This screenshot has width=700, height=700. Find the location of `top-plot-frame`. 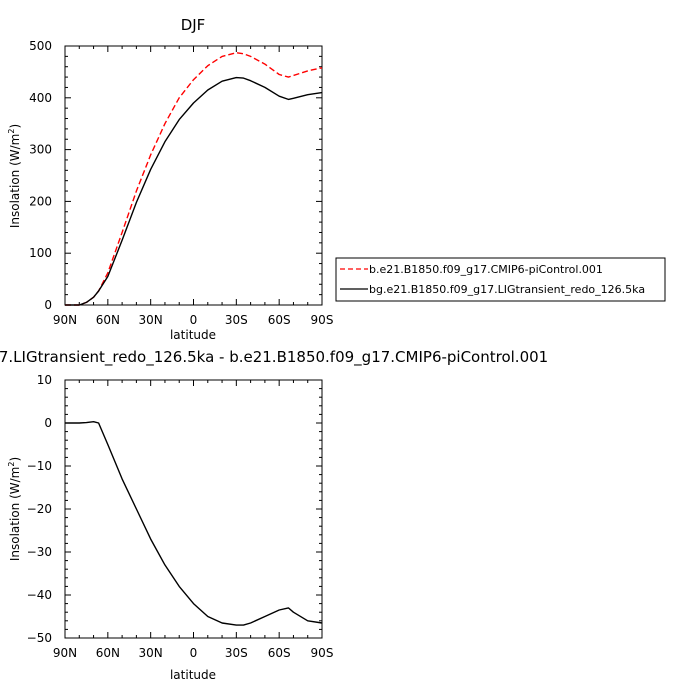

top-plot-frame is located at coordinates (193, 175).